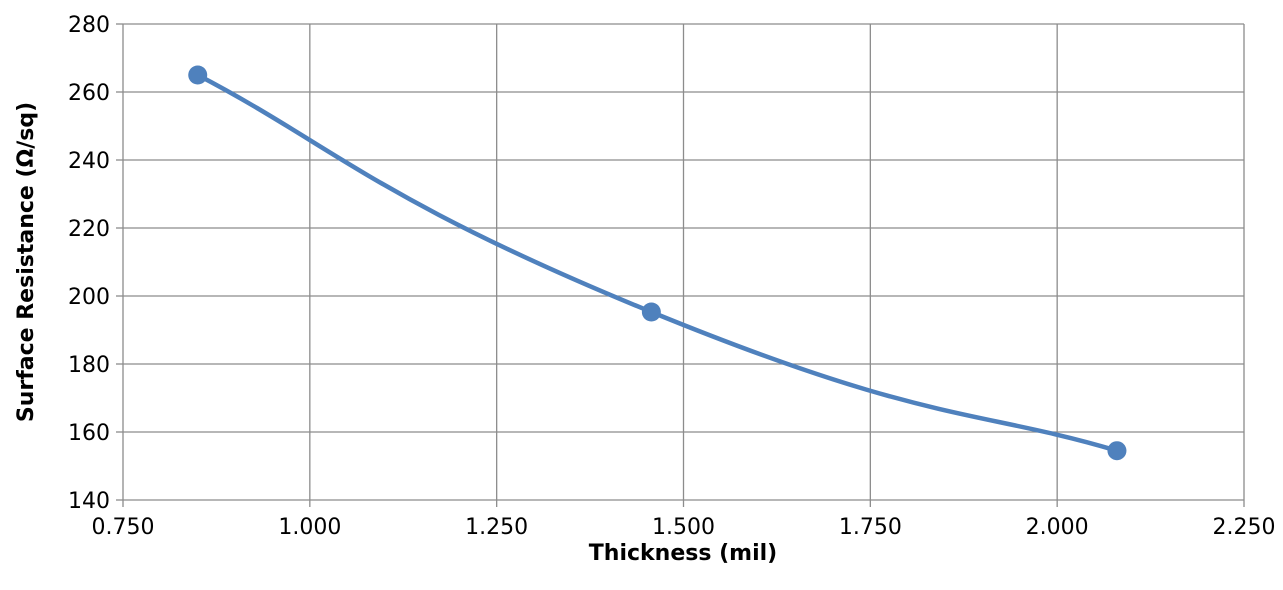 This screenshot has width=1283, height=590. I want to click on x-tick-label: 1.250, so click(496, 527).